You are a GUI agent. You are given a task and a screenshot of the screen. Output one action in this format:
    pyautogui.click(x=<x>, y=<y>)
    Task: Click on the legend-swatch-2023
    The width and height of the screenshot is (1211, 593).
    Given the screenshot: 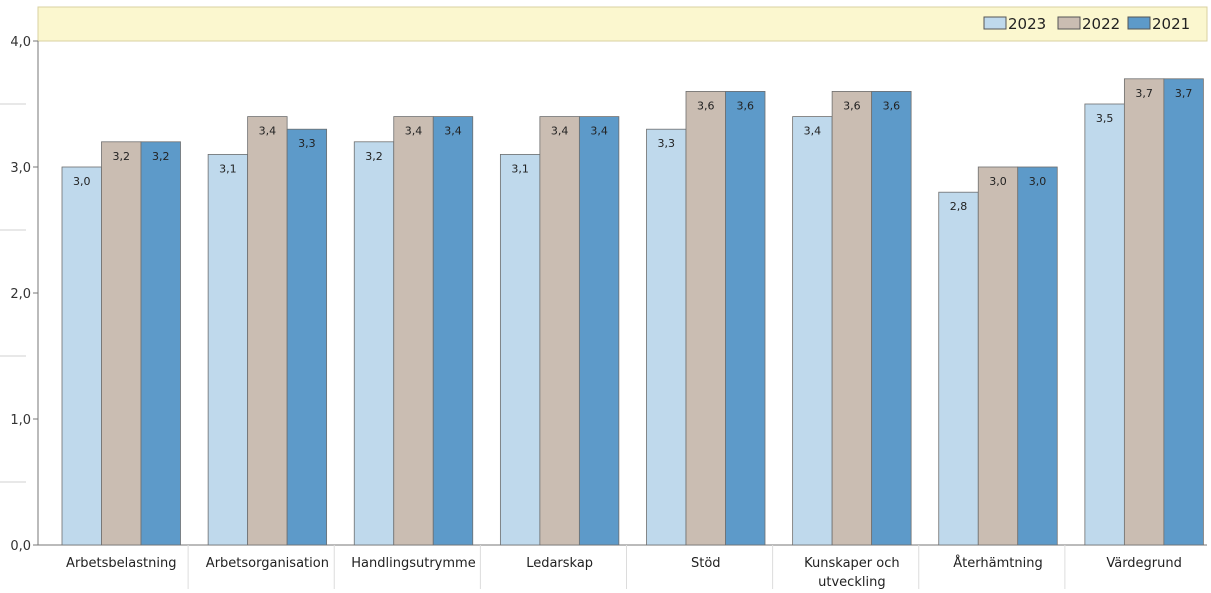 What is the action you would take?
    pyautogui.click(x=995, y=23)
    